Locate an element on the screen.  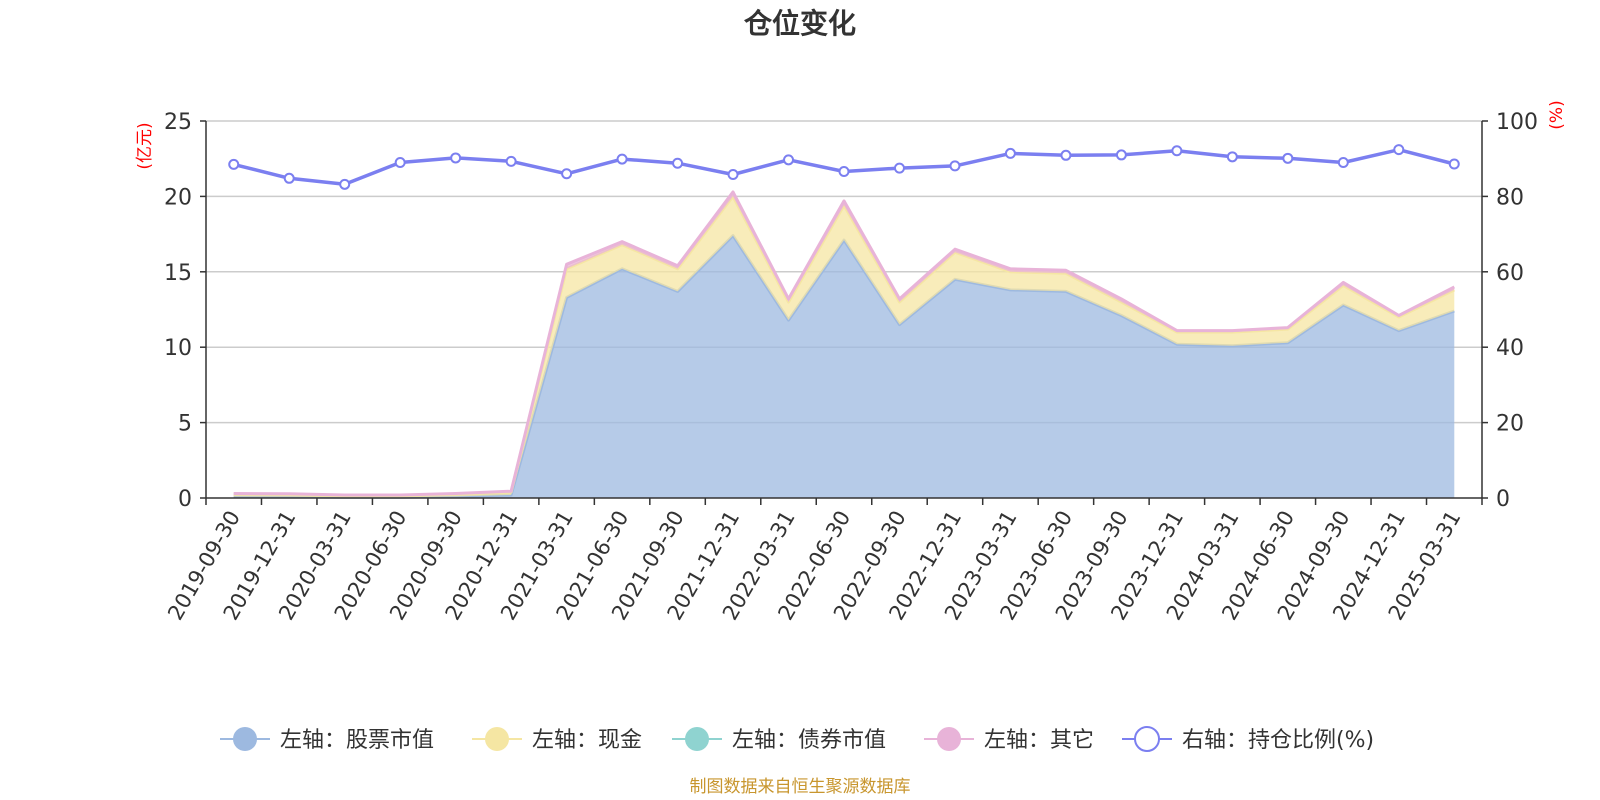
legend-label-4: 右轴：持仓比例(%) is located at coordinates (1278, 740).